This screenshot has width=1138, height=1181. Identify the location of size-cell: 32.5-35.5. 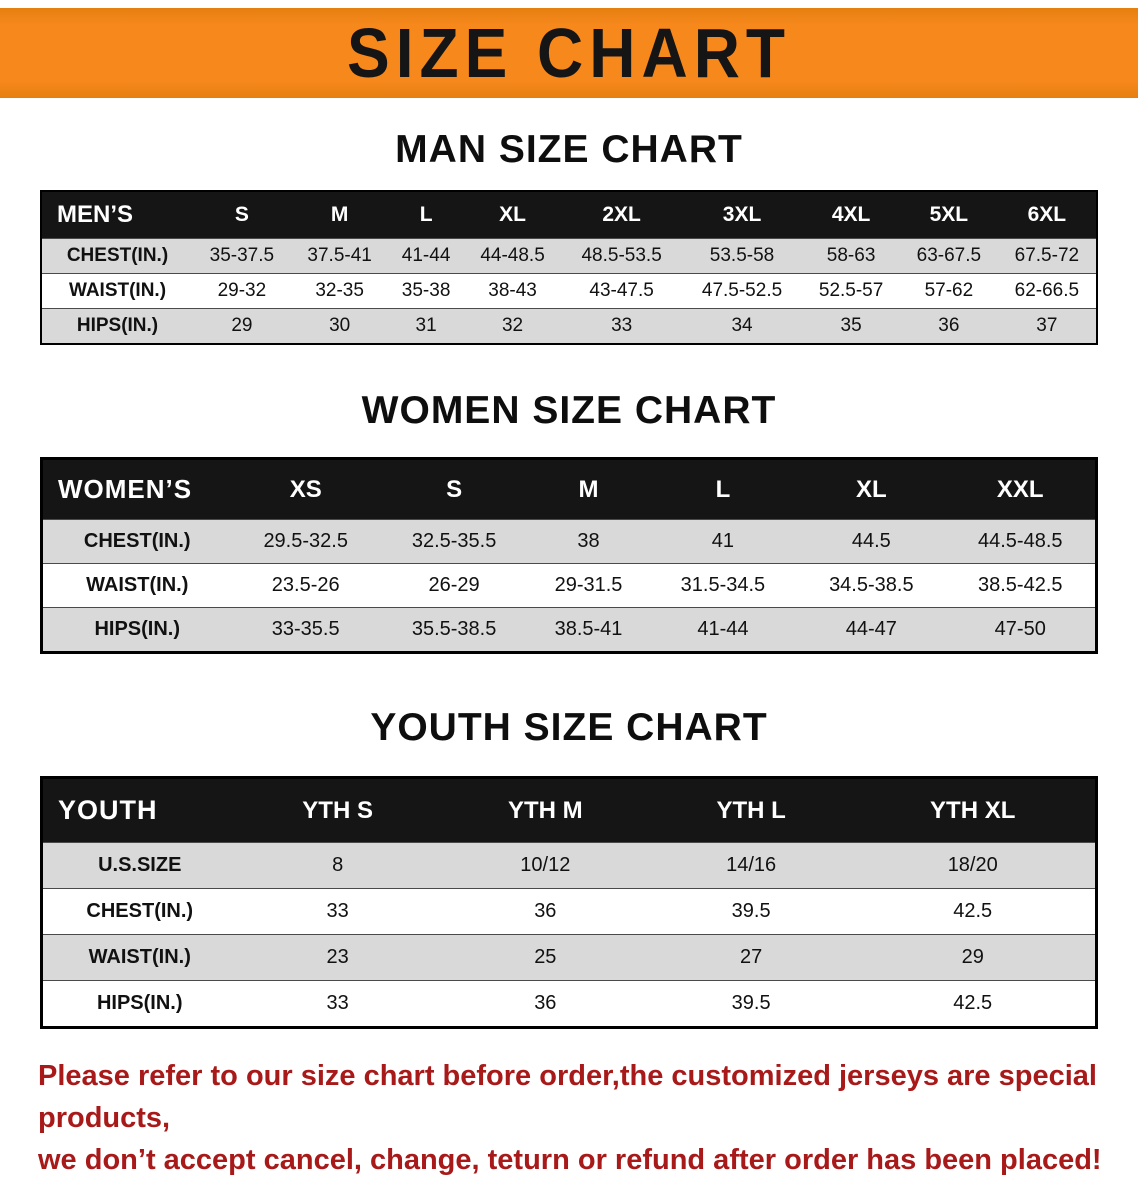
(454, 541).